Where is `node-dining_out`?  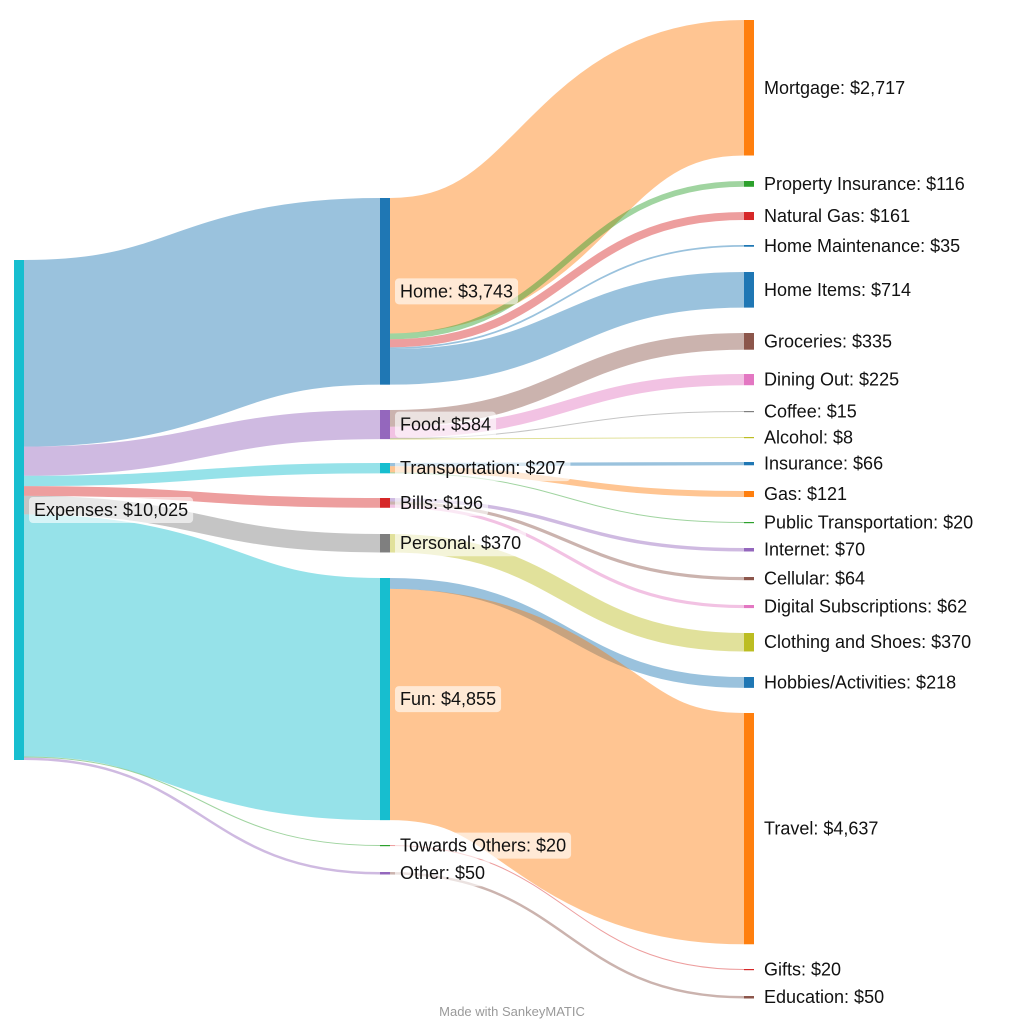
node-dining_out is located at coordinates (749, 380).